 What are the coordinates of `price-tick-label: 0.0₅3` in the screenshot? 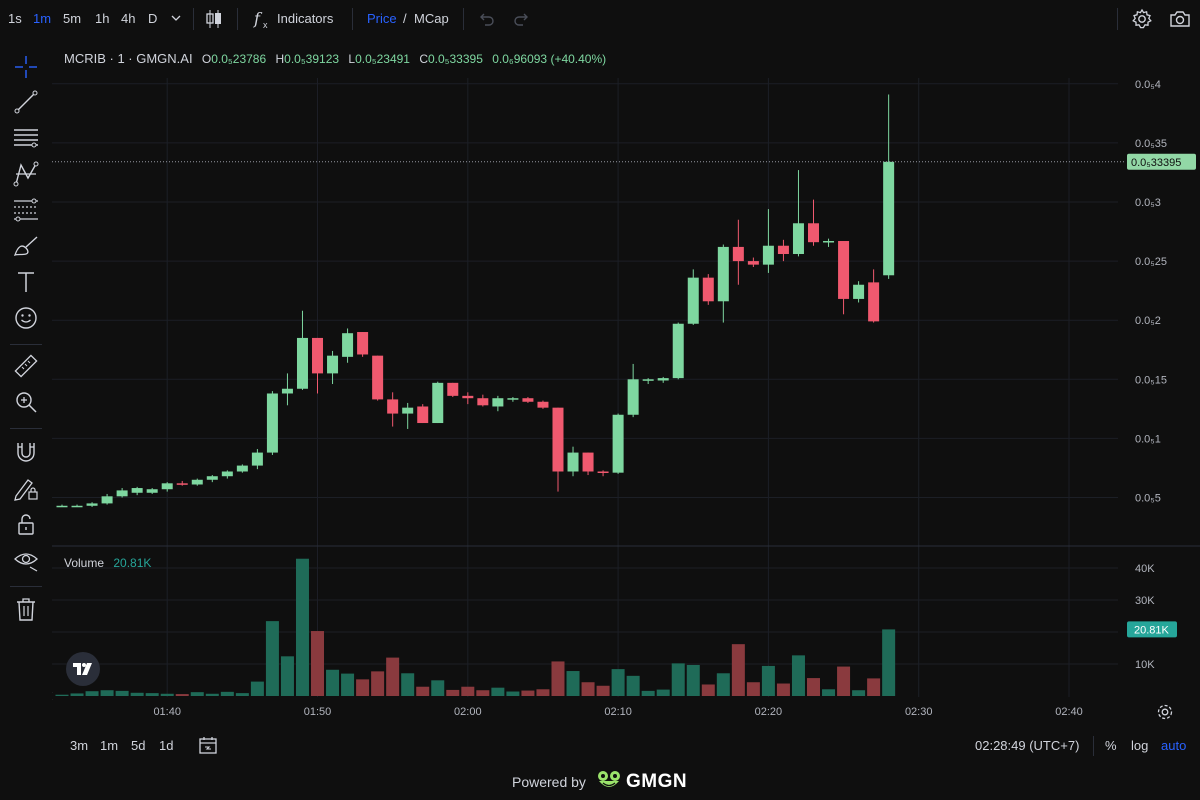 It's located at (1148, 203).